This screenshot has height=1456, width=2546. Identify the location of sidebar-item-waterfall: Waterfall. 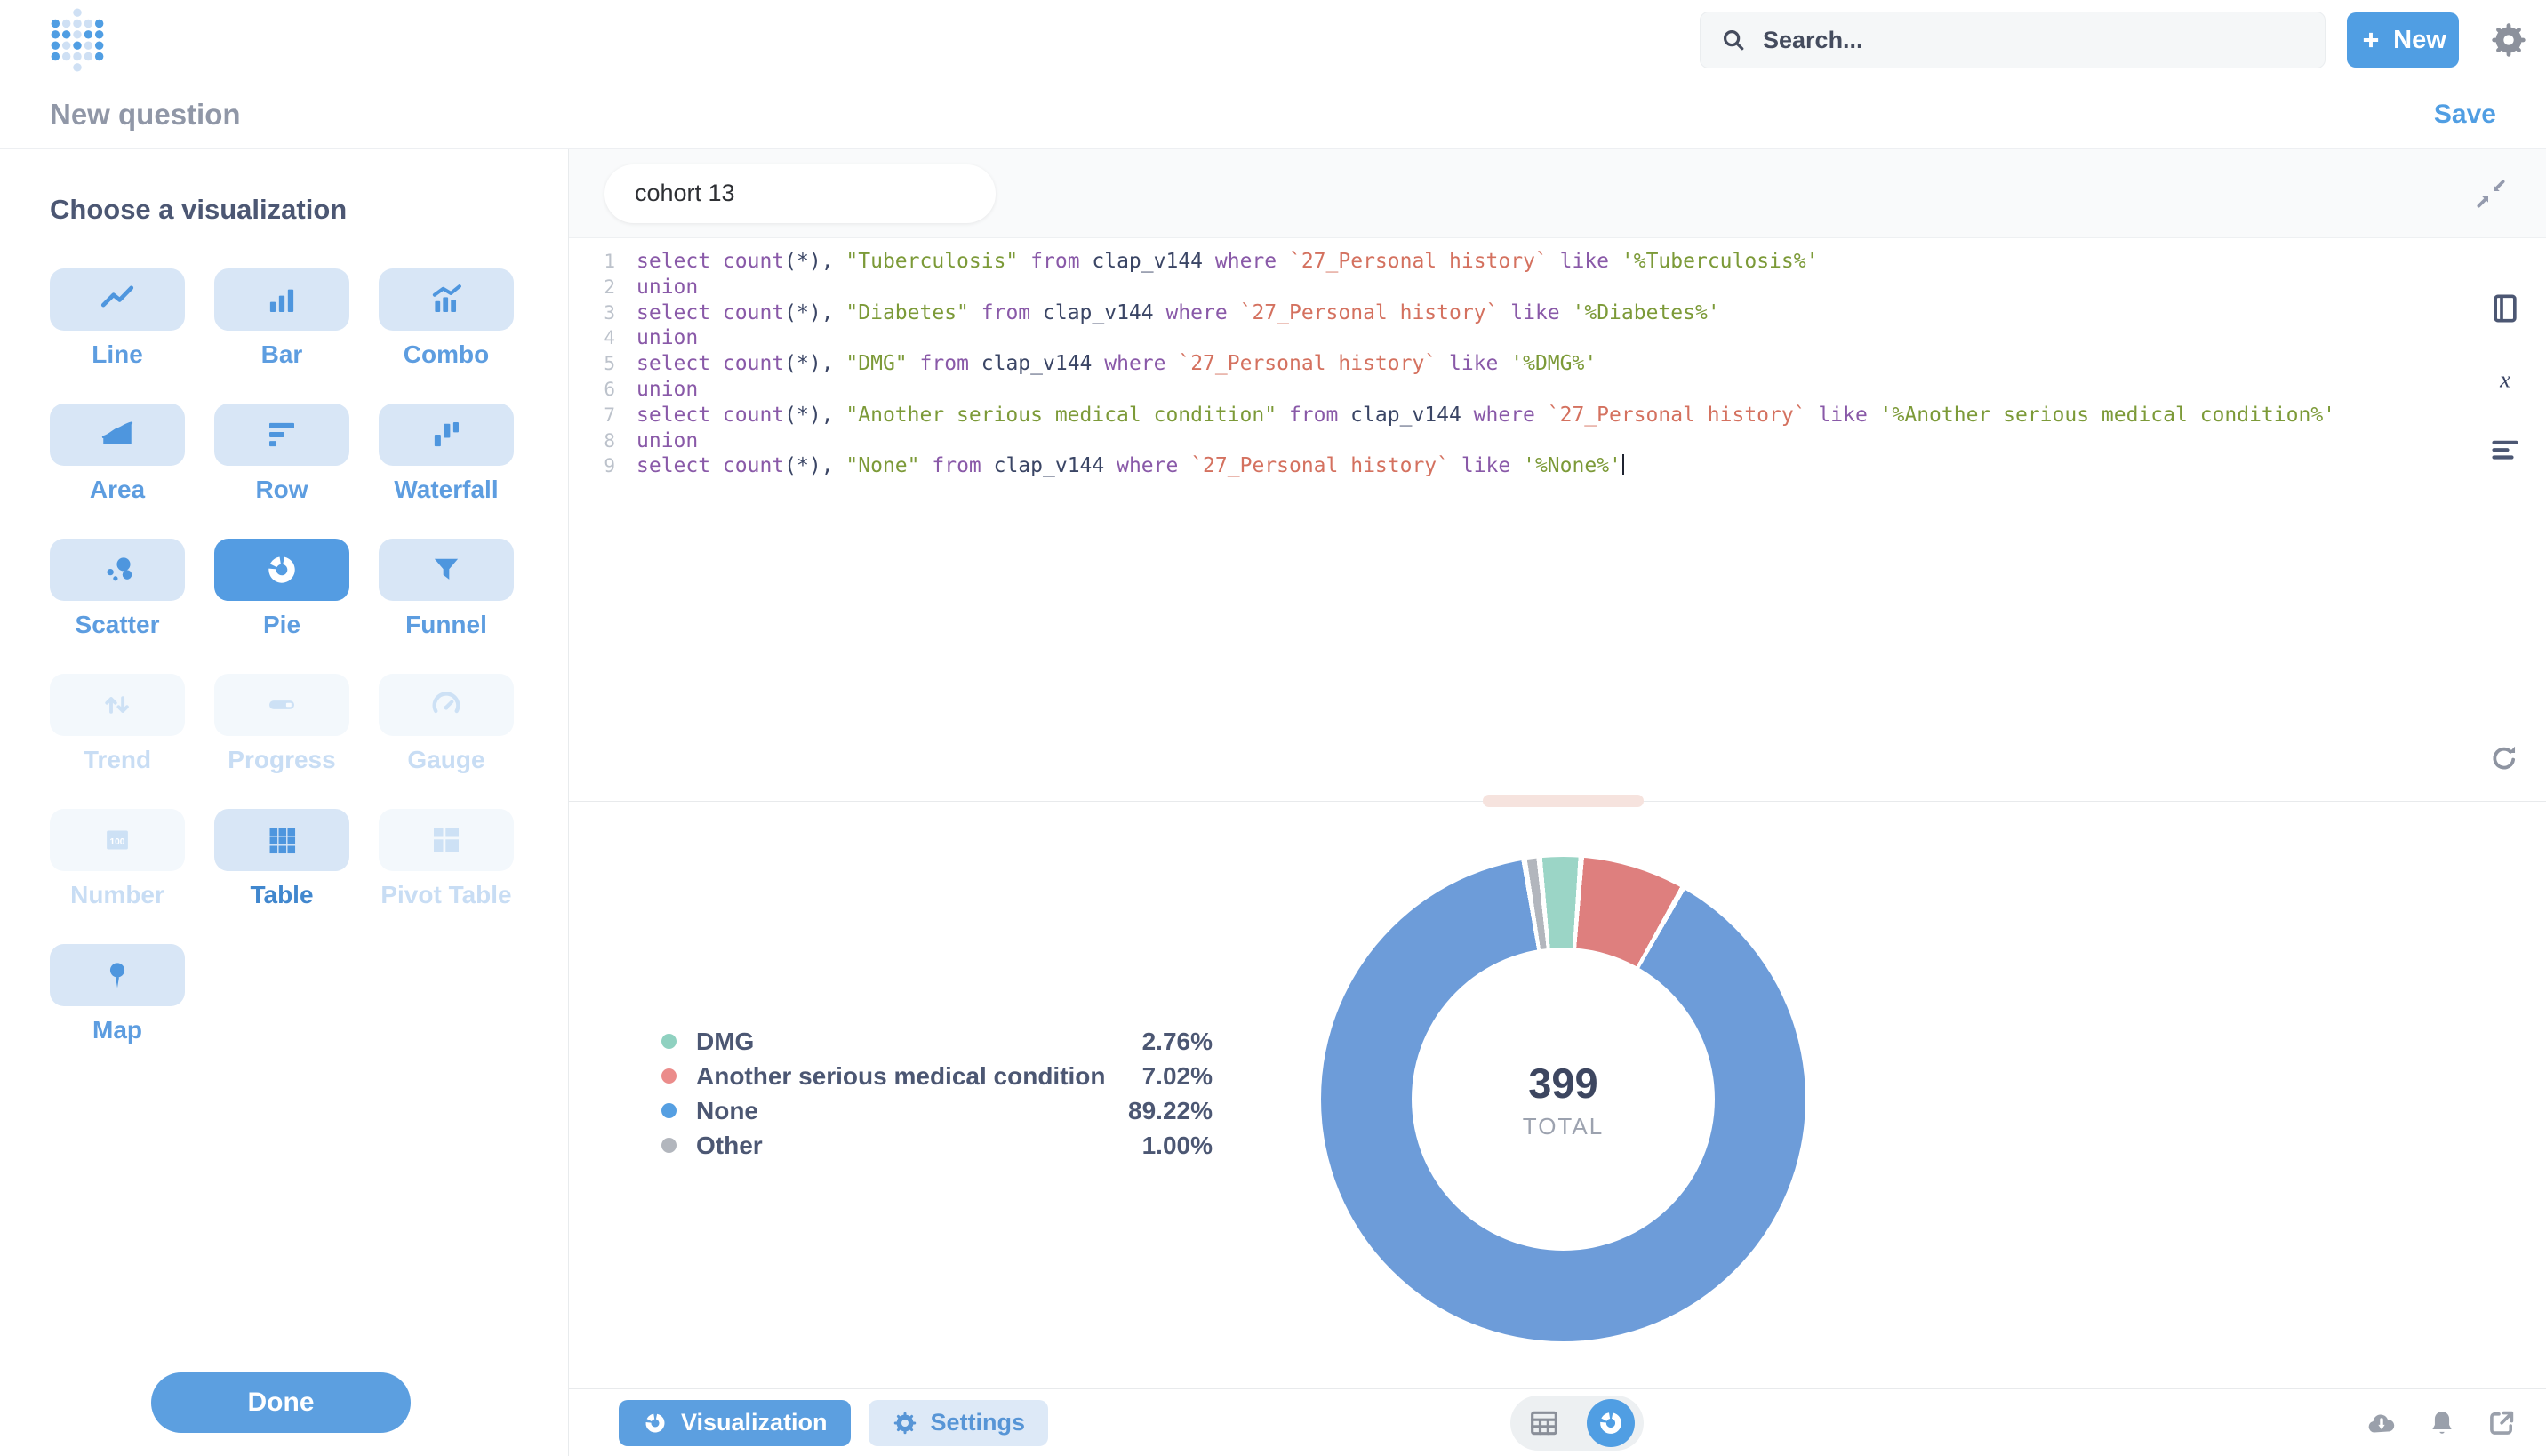
(446, 453).